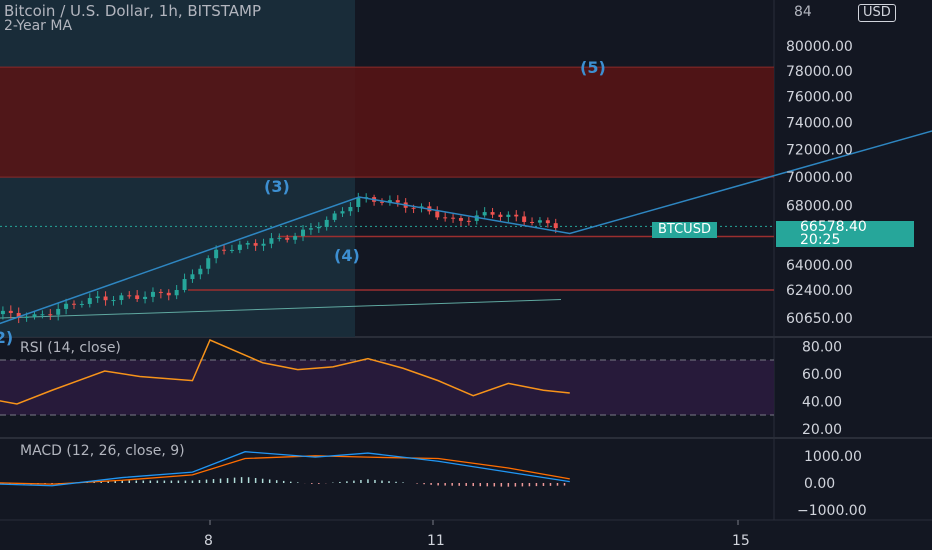  What do you see at coordinates (819, 47) in the screenshot?
I see `price-tick-label: 80000.00` at bounding box center [819, 47].